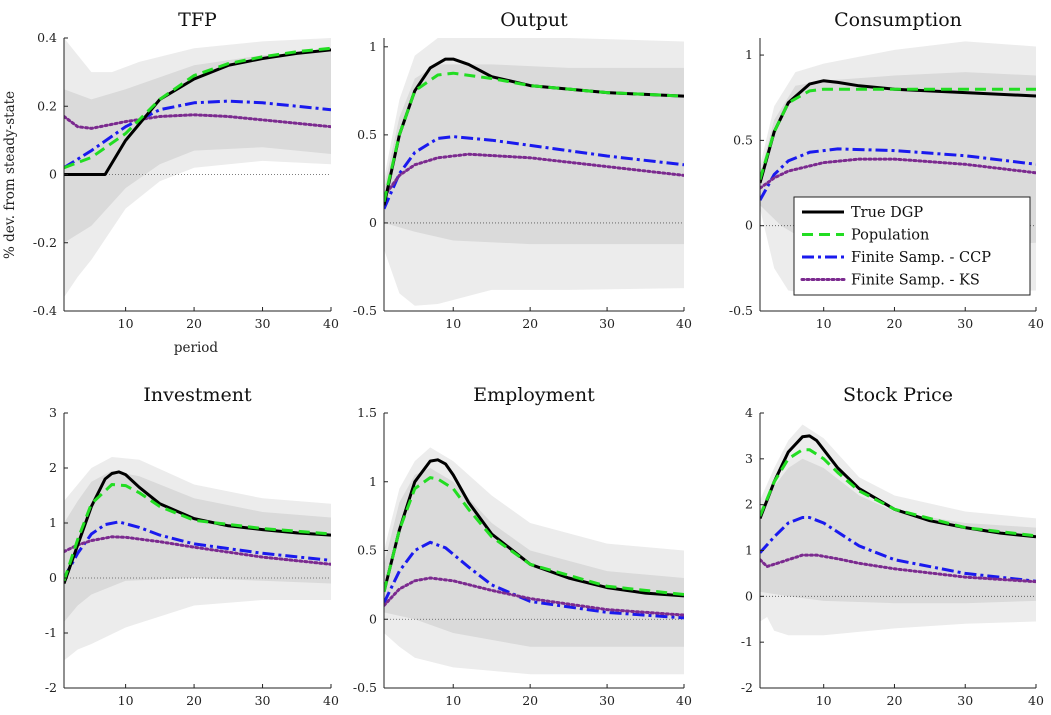 This screenshot has width=1051, height=715. Describe the element at coordinates (47, 105) in the screenshot. I see `y-tick-label: 0.2` at that location.